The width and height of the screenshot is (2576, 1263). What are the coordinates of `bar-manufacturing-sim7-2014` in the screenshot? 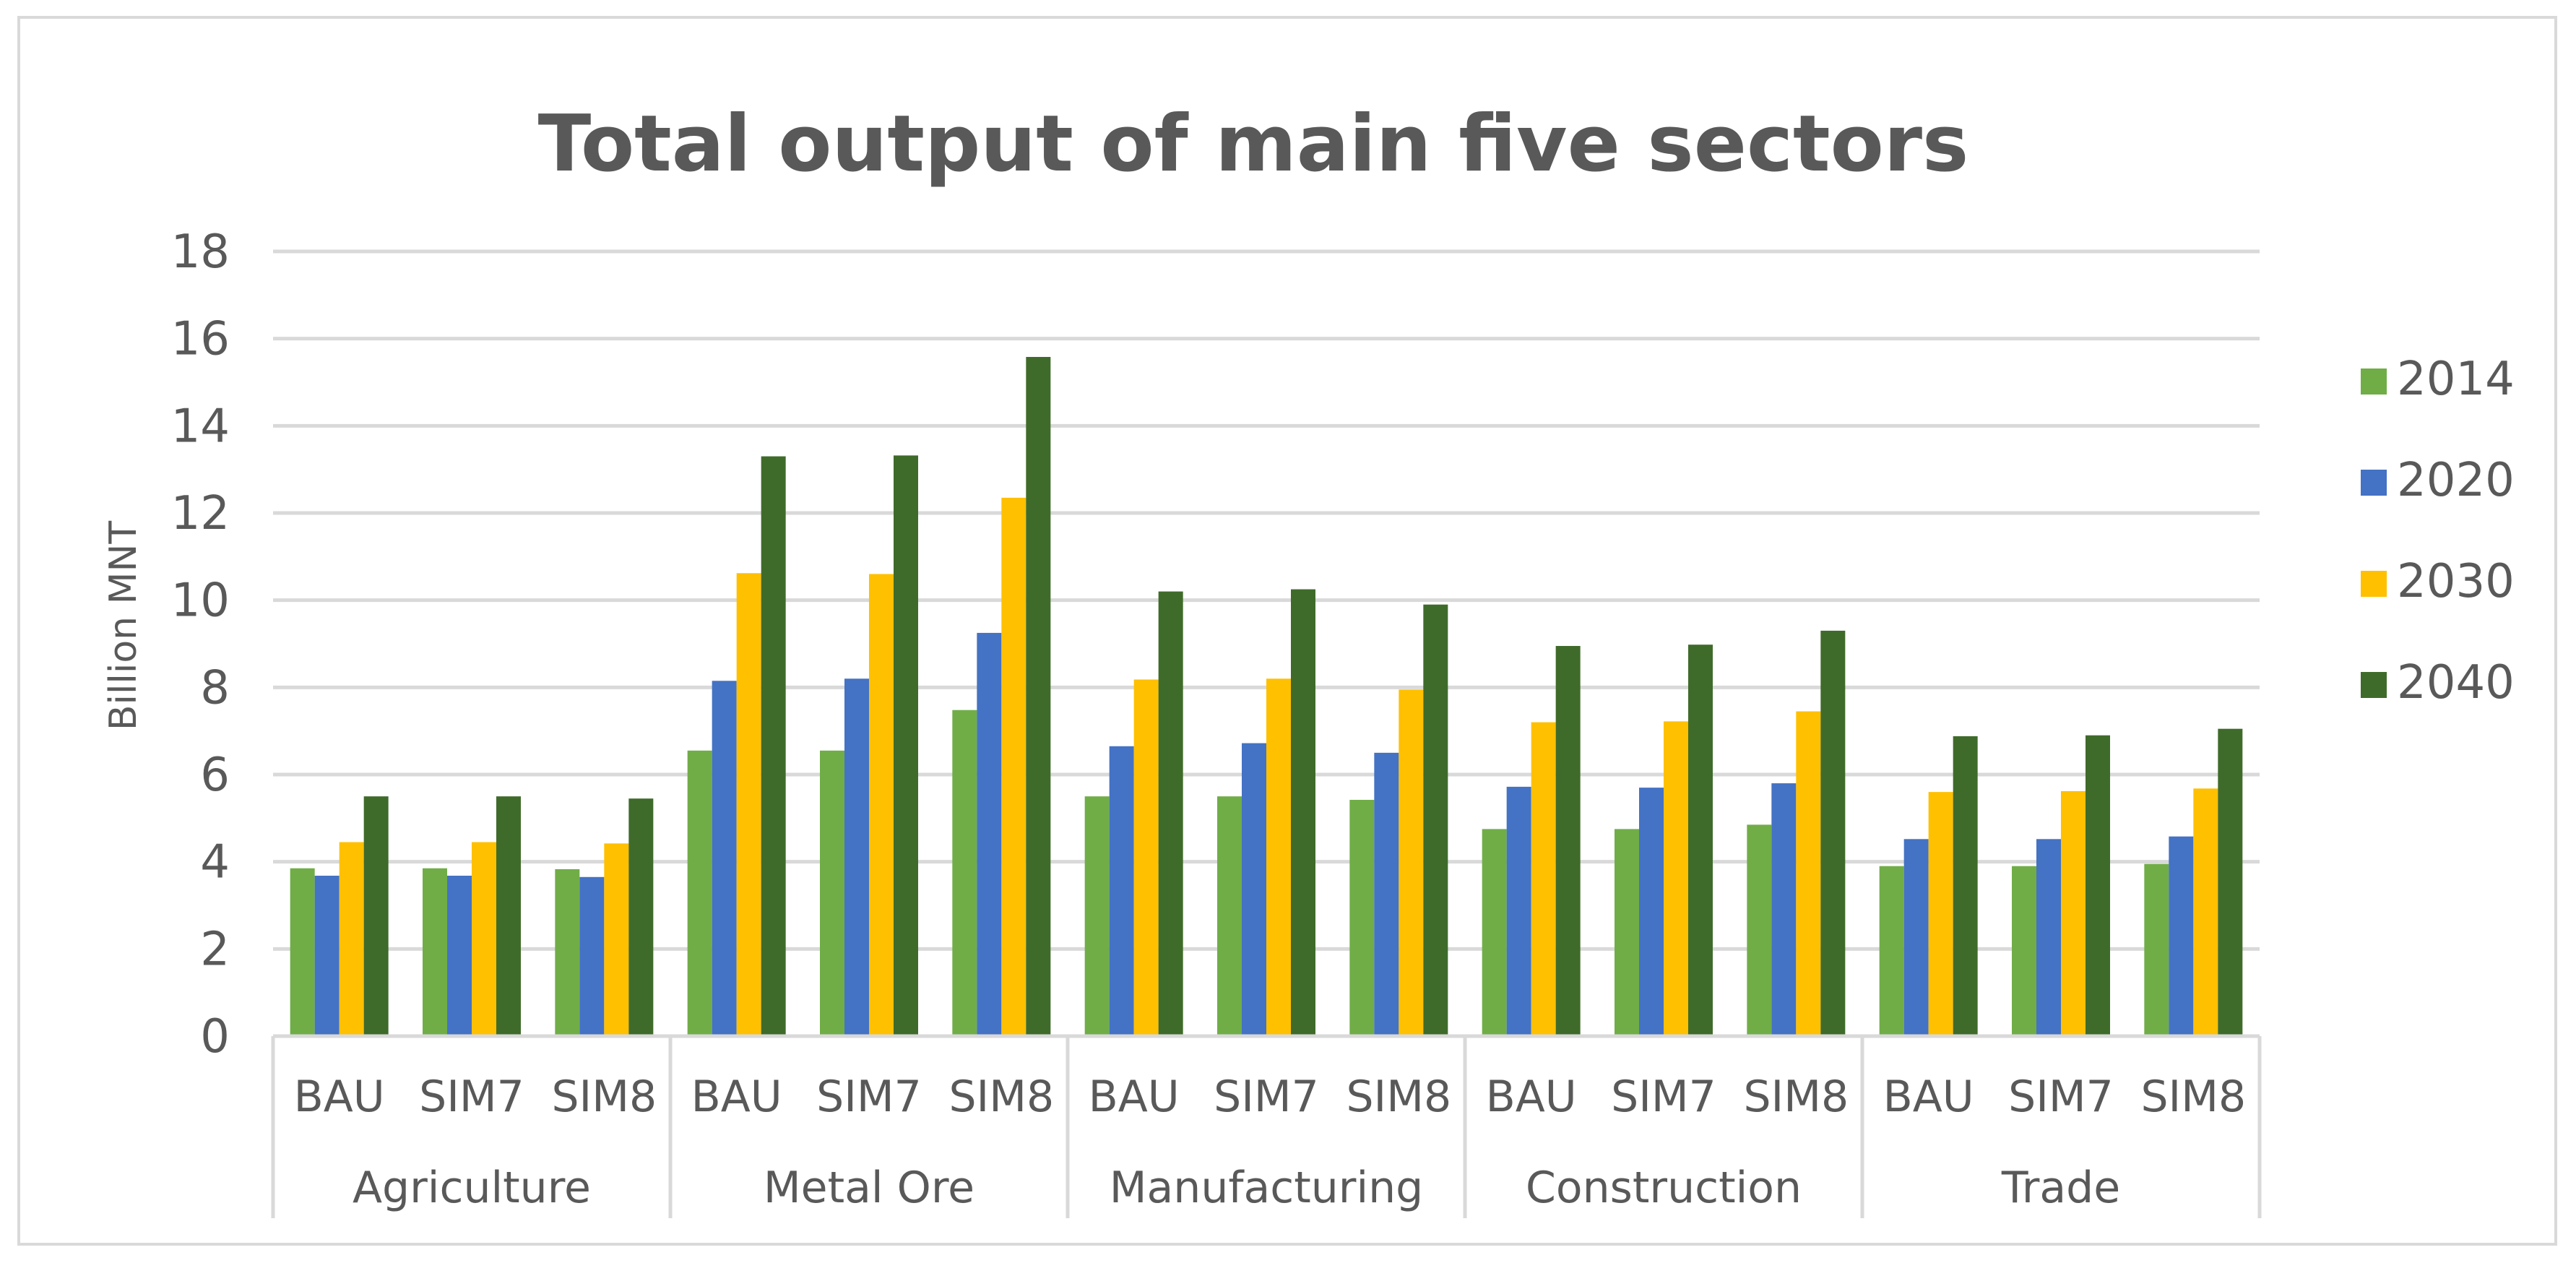 It's located at (1229, 916).